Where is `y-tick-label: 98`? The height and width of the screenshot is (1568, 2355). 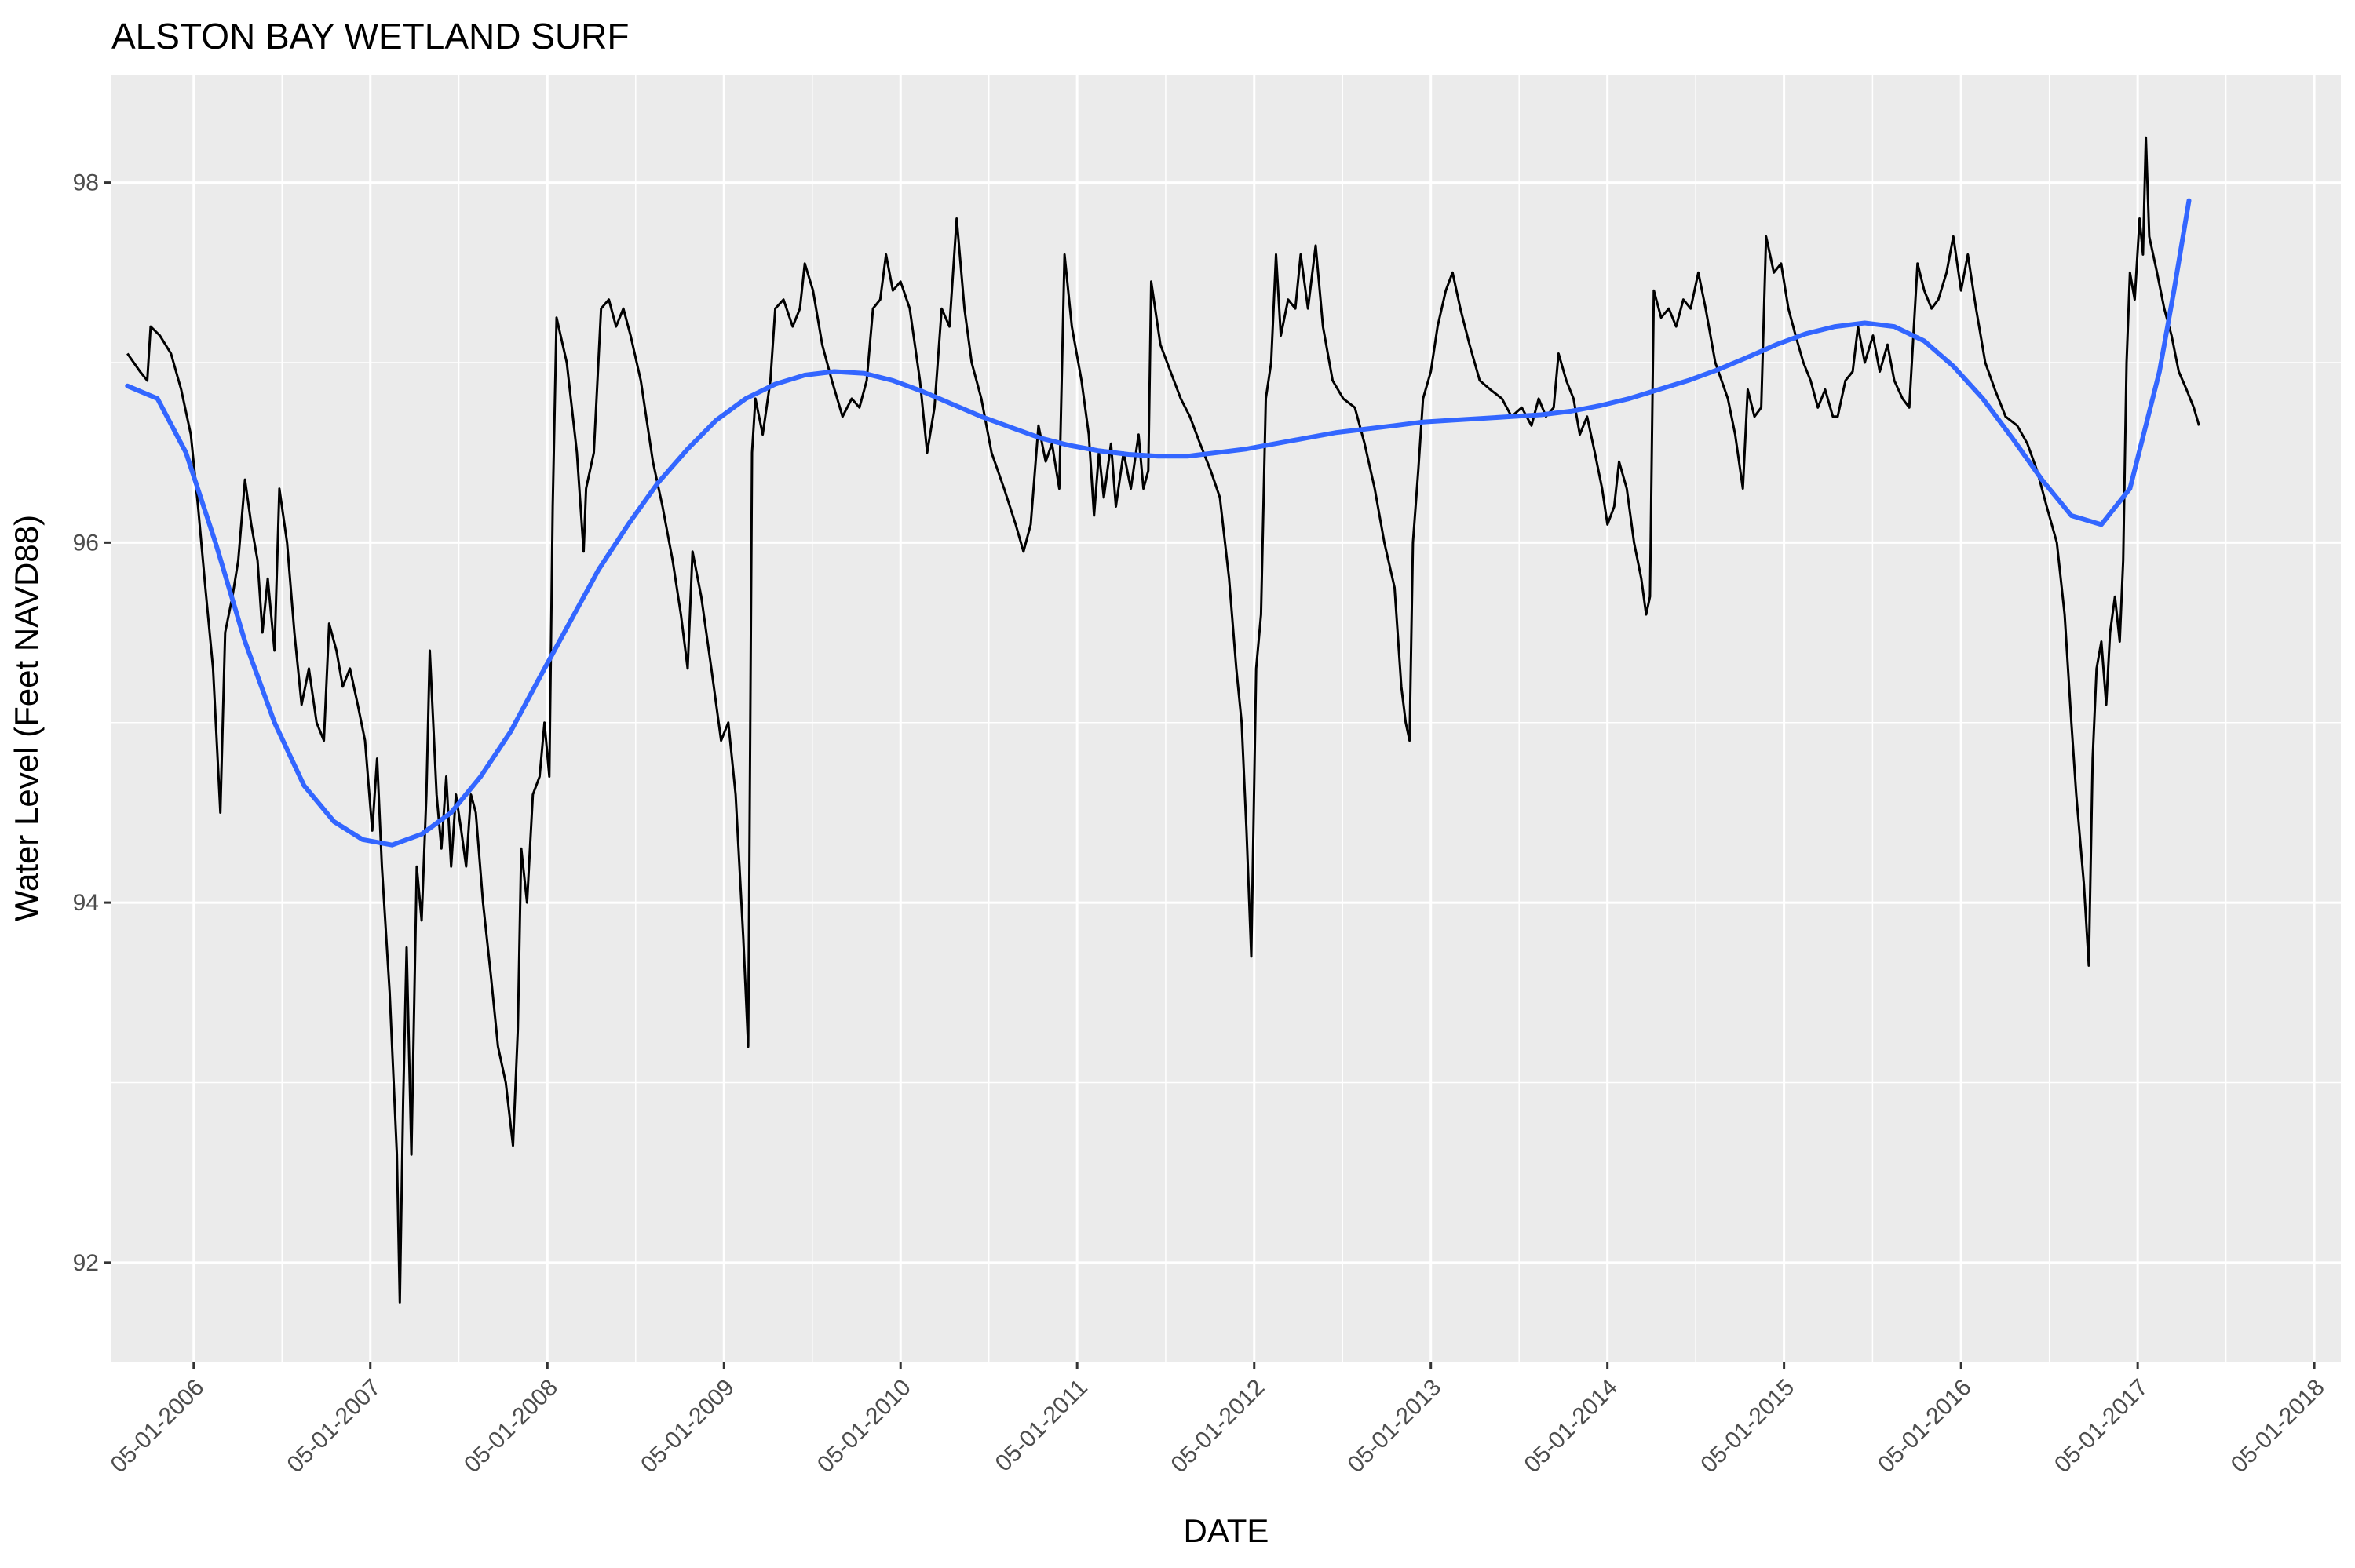
y-tick-label: 98 is located at coordinates (86, 183).